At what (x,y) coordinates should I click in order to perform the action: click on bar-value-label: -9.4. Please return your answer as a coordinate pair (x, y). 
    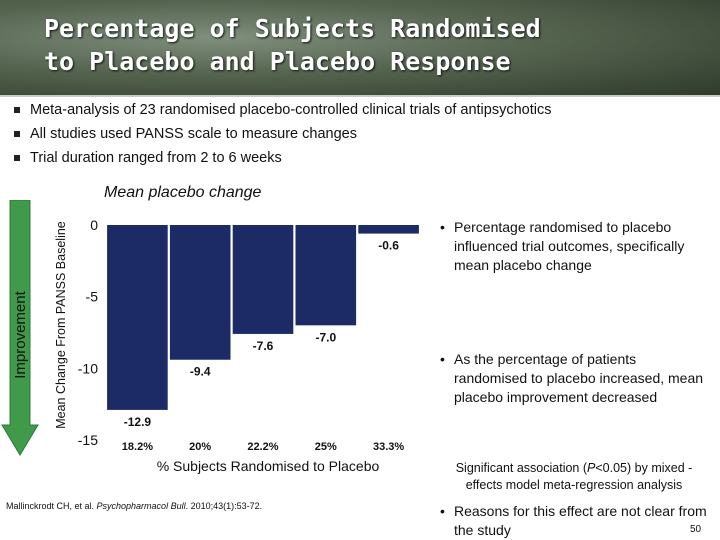
    Looking at the image, I should click on (200, 372).